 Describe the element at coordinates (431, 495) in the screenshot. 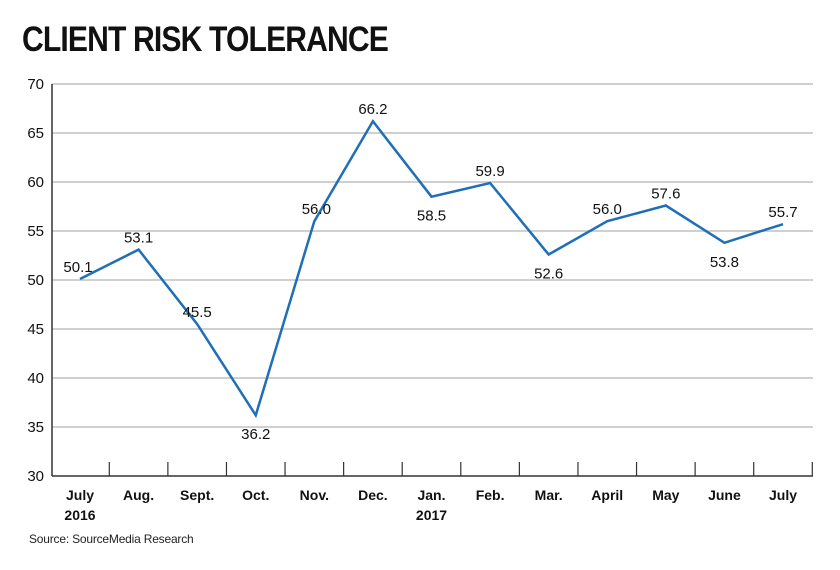

I see `x-tick-label: Jan.` at that location.